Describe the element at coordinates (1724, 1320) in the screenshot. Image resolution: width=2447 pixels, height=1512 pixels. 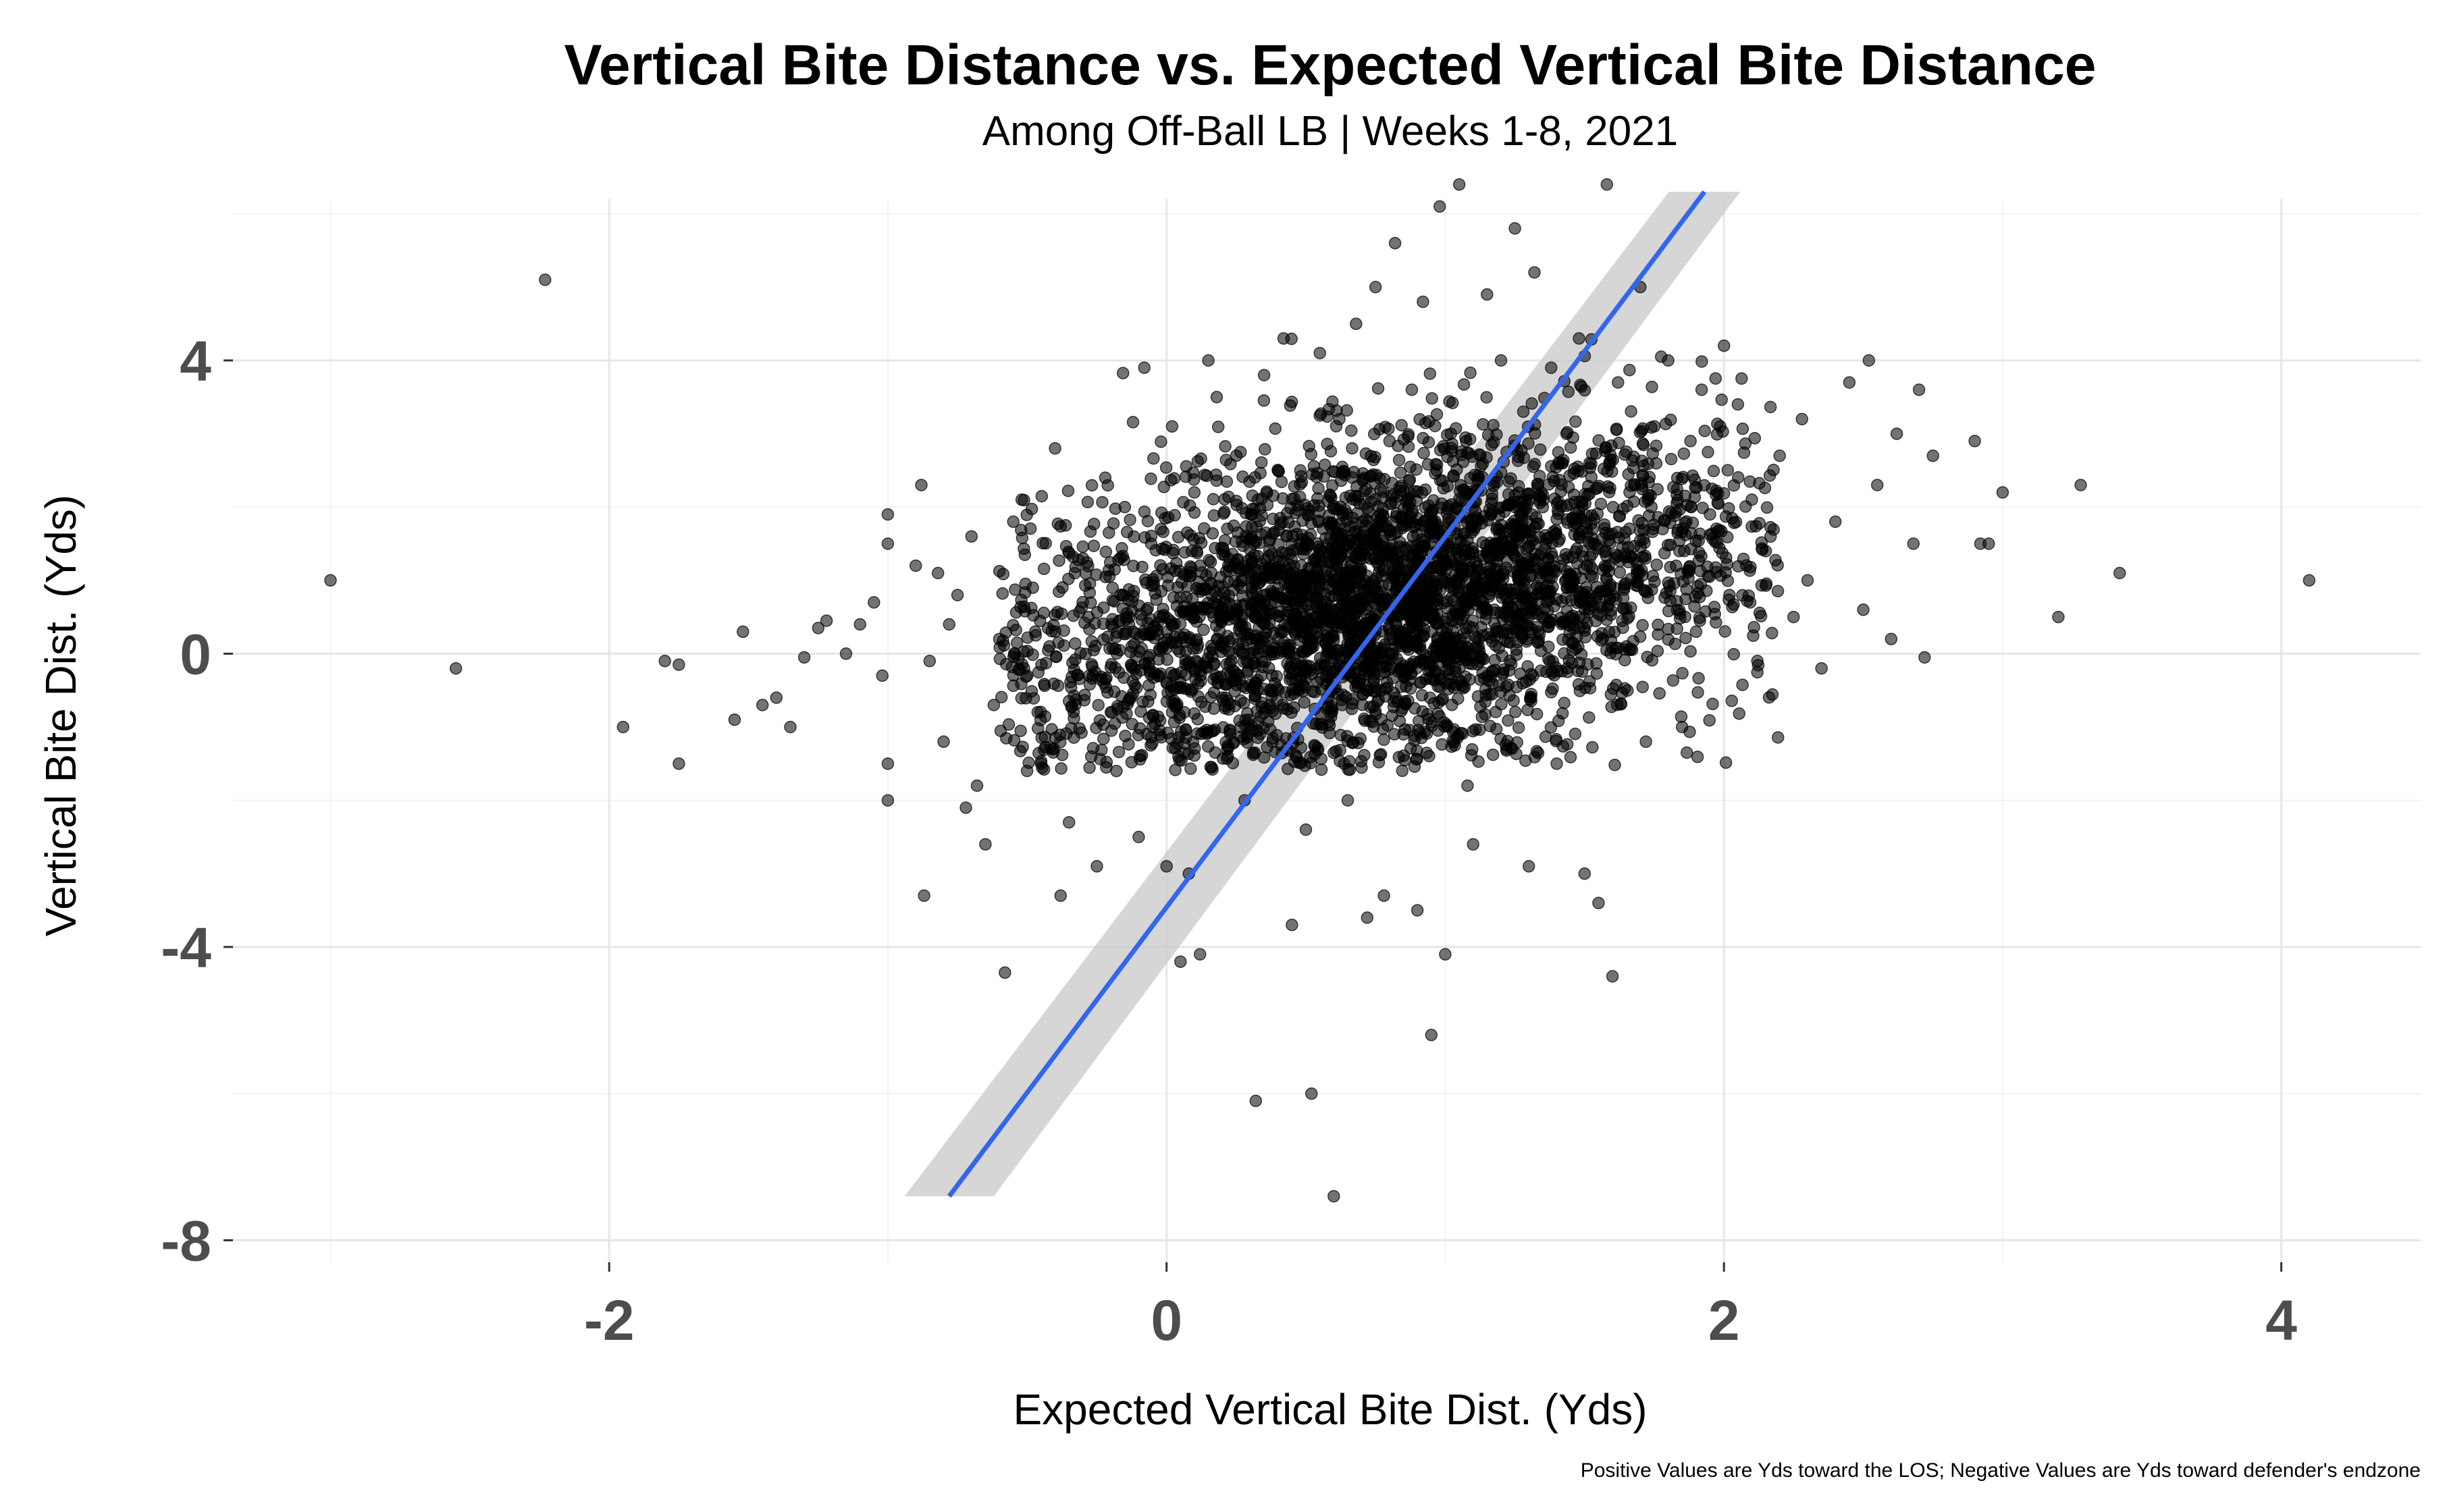
I see `x-tick-label: 2` at that location.